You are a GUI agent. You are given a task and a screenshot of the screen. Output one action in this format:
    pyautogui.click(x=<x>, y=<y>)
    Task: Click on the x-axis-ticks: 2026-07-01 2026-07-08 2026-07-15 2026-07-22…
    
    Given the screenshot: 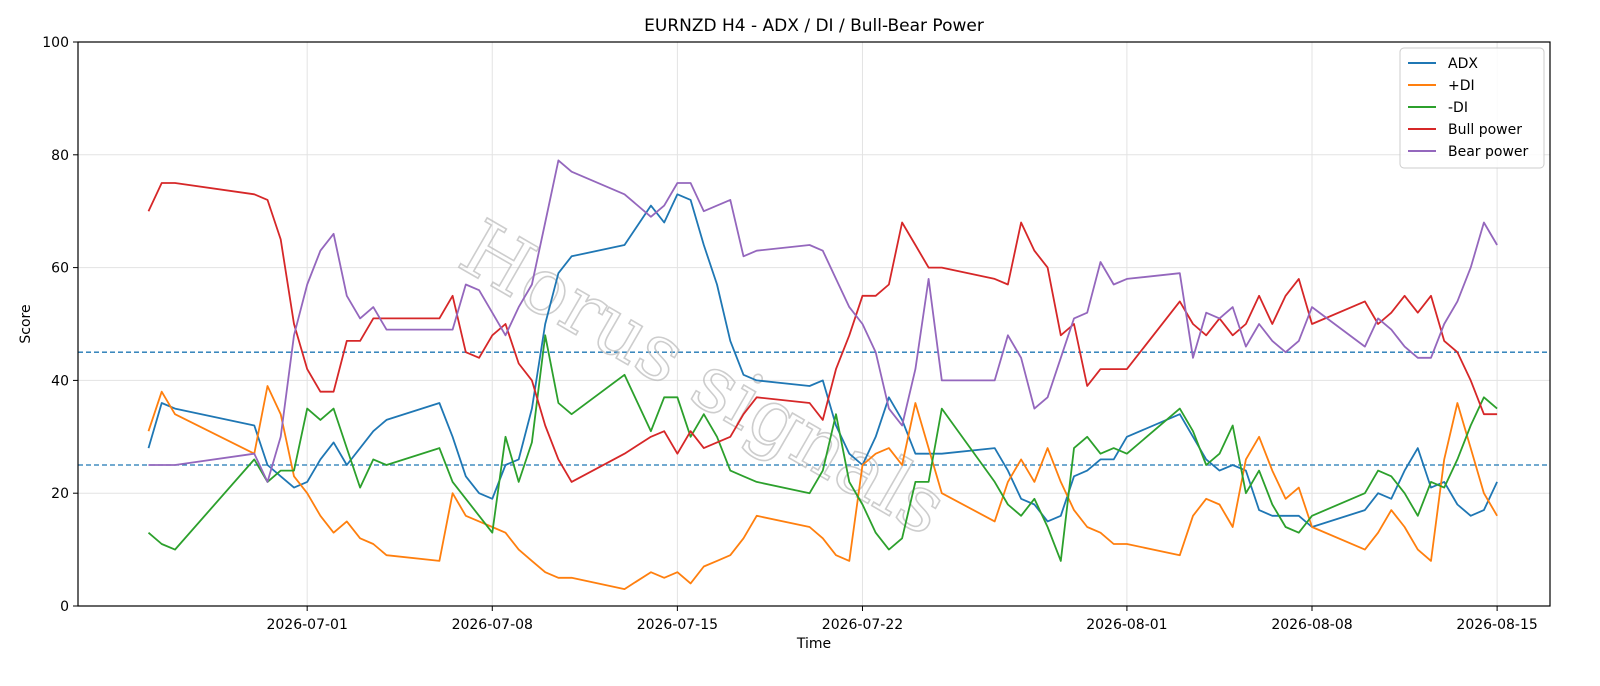 What is the action you would take?
    pyautogui.click(x=902, y=619)
    